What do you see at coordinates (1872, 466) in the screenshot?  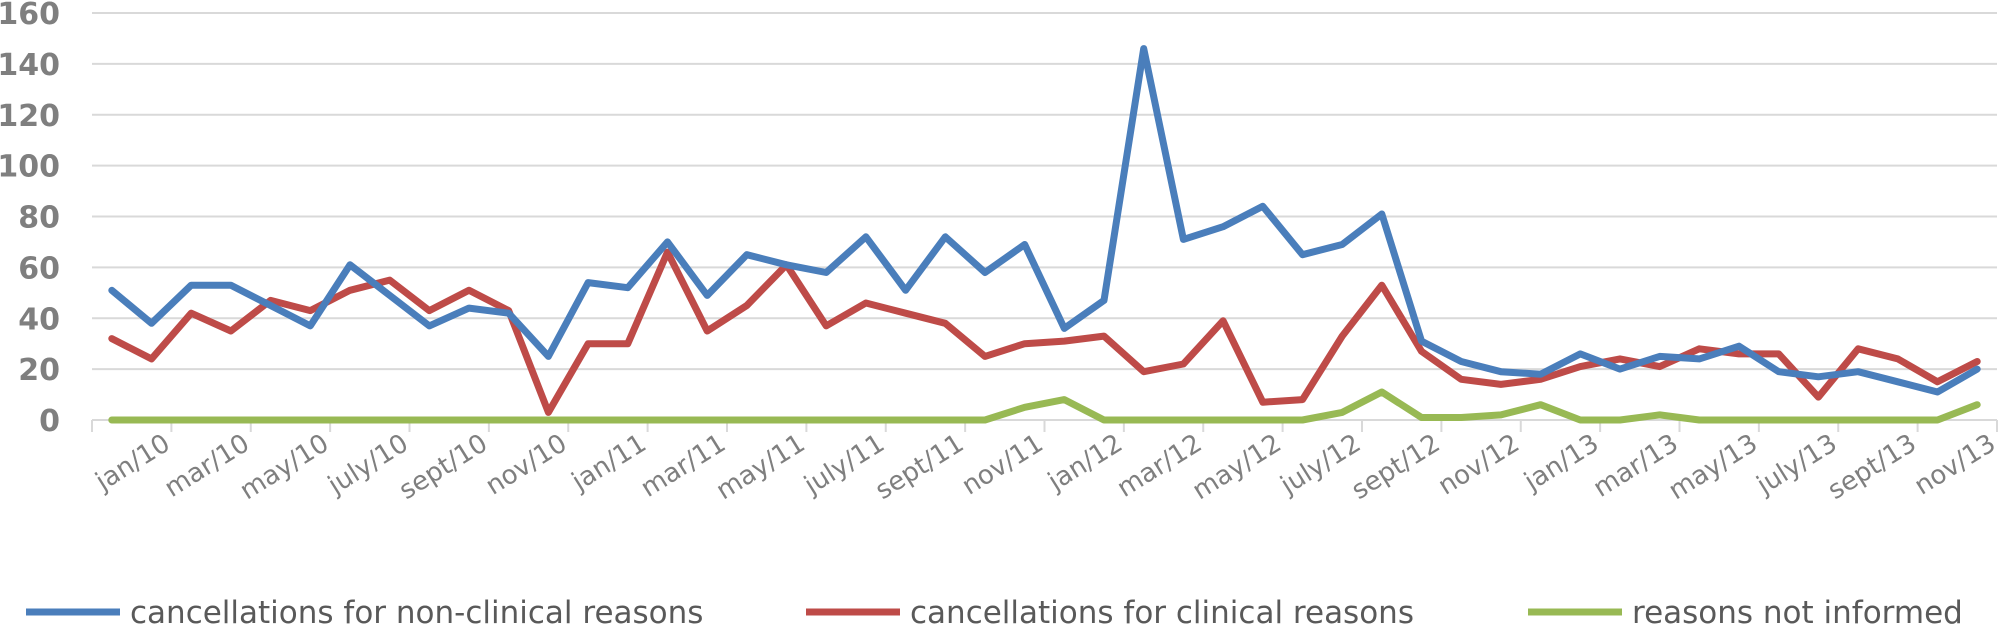 I see `x-tick-label: sept/13` at bounding box center [1872, 466].